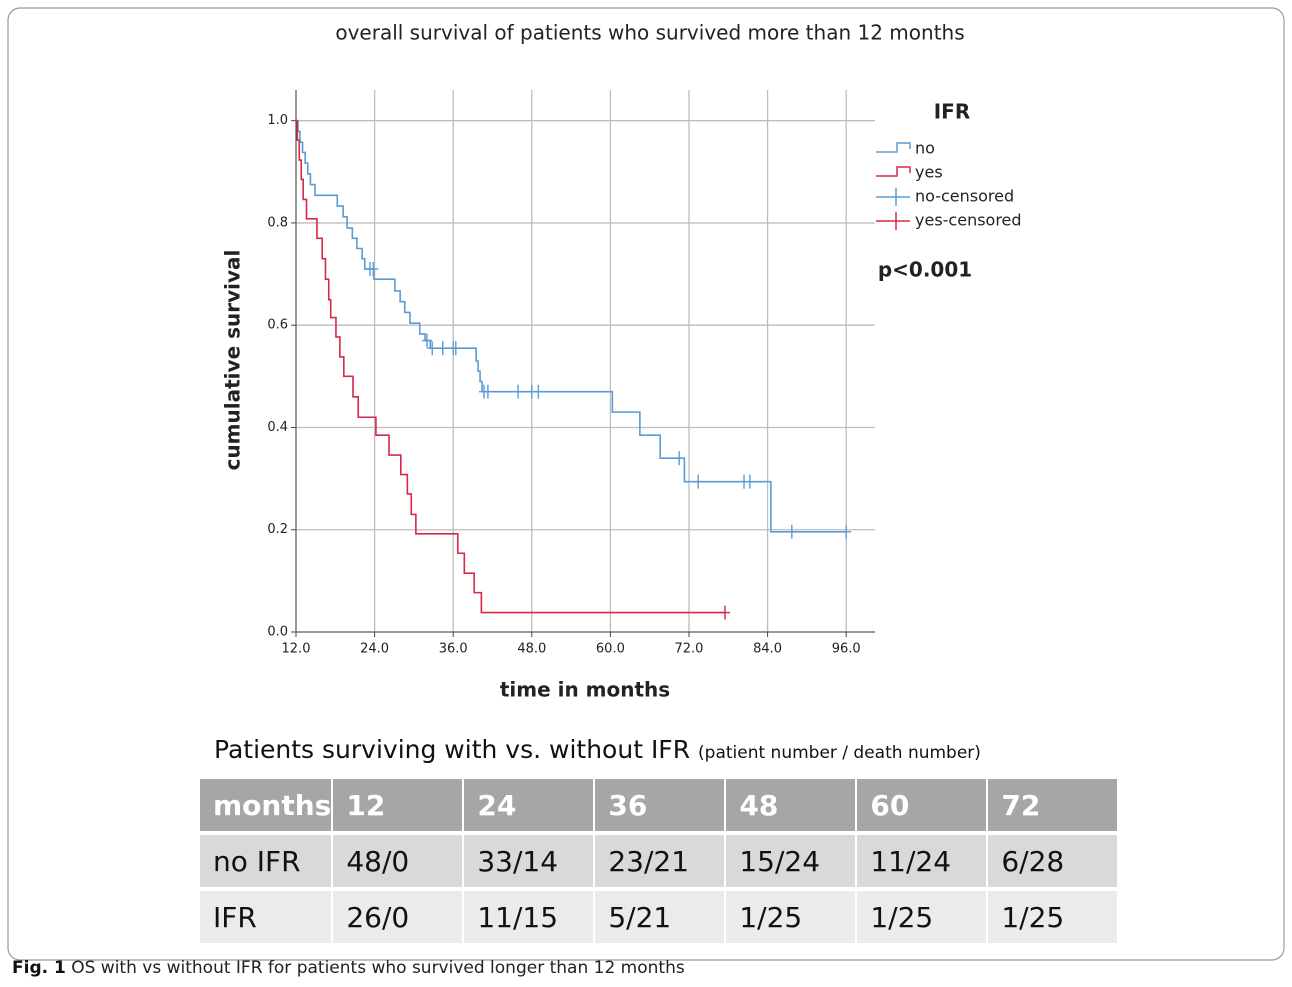 This screenshot has height=987, width=1292. Describe the element at coordinates (398, 805) in the screenshot. I see `header-cell: 12` at that location.